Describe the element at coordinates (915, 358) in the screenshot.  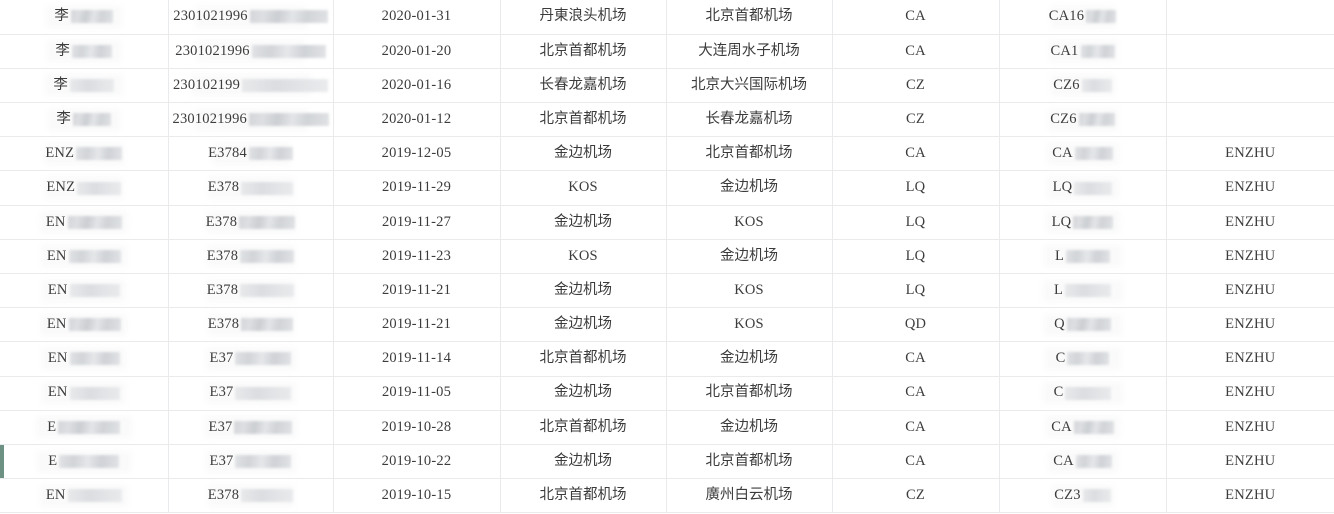
I see `carrier-code-cell-text: CA` at that location.